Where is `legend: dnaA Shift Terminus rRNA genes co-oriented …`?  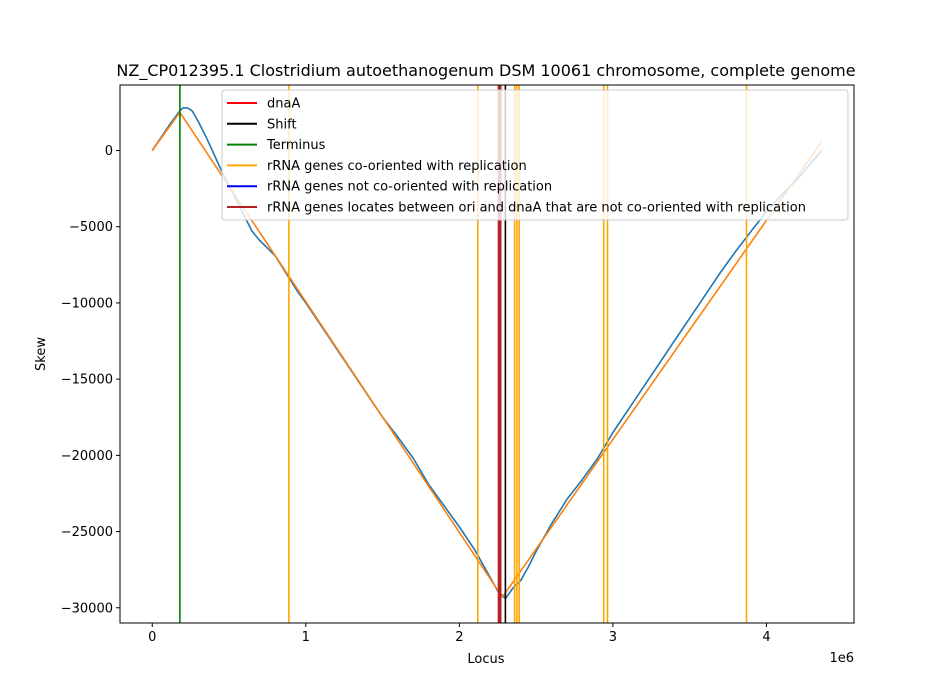 legend: dnaA Shift Terminus rRNA genes co-oriented … is located at coordinates (535, 155).